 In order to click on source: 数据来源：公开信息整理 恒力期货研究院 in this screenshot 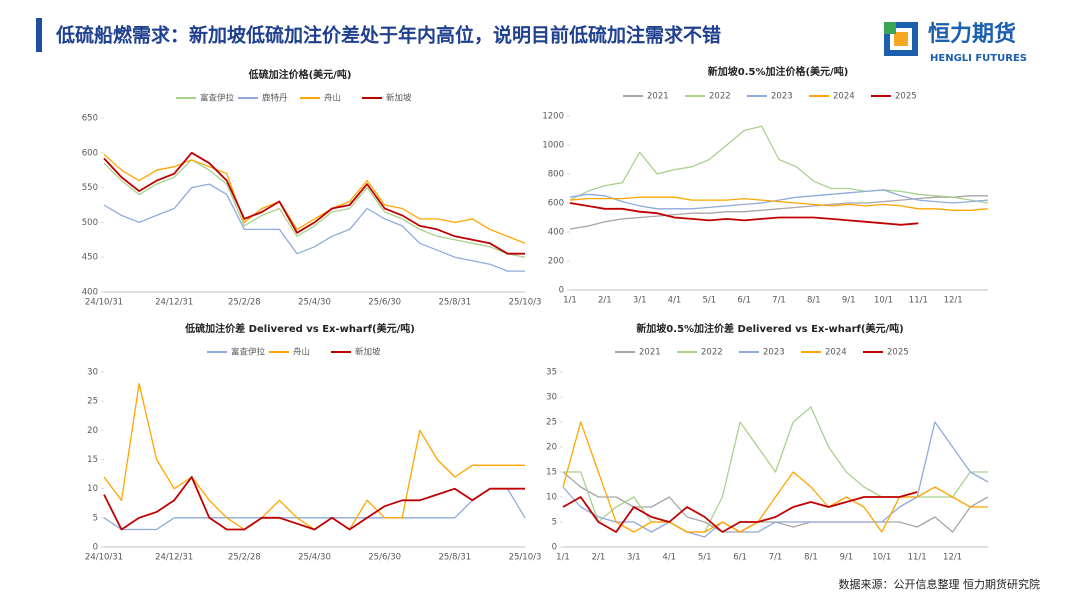, I will do `click(940, 584)`.